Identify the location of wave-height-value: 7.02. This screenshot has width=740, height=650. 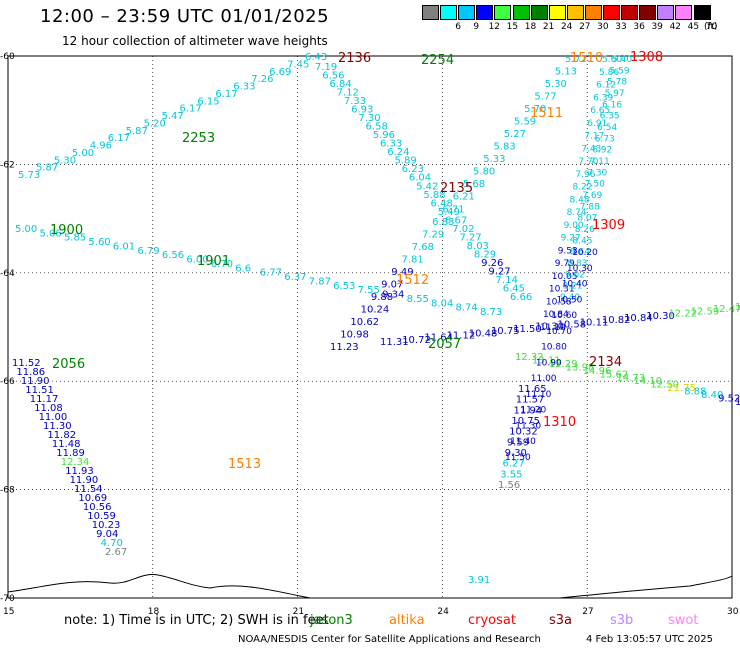
(463, 229).